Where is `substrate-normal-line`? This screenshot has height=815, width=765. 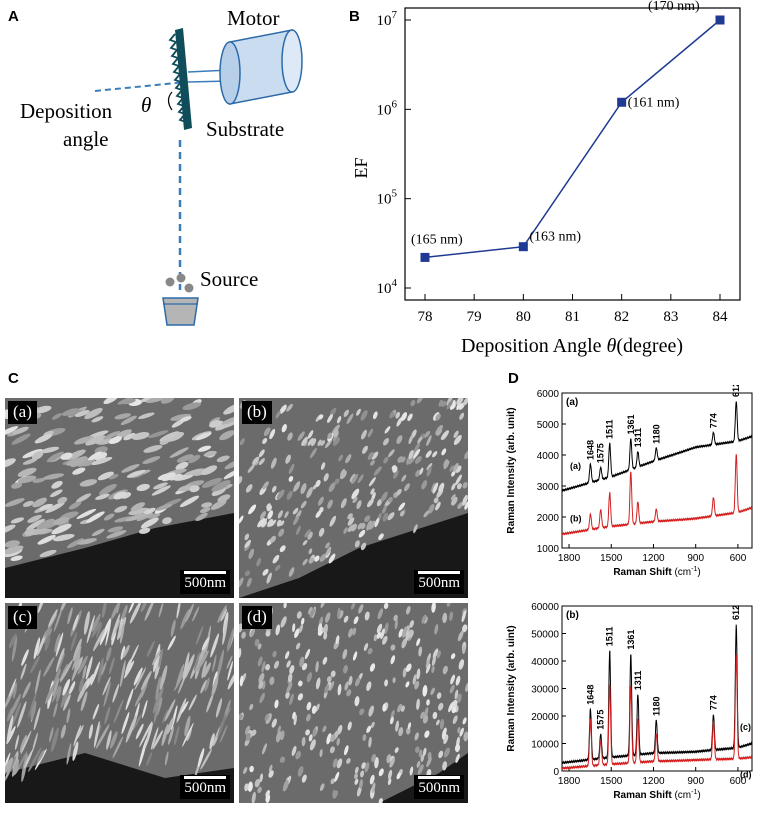 substrate-normal-line is located at coordinates (140, 86).